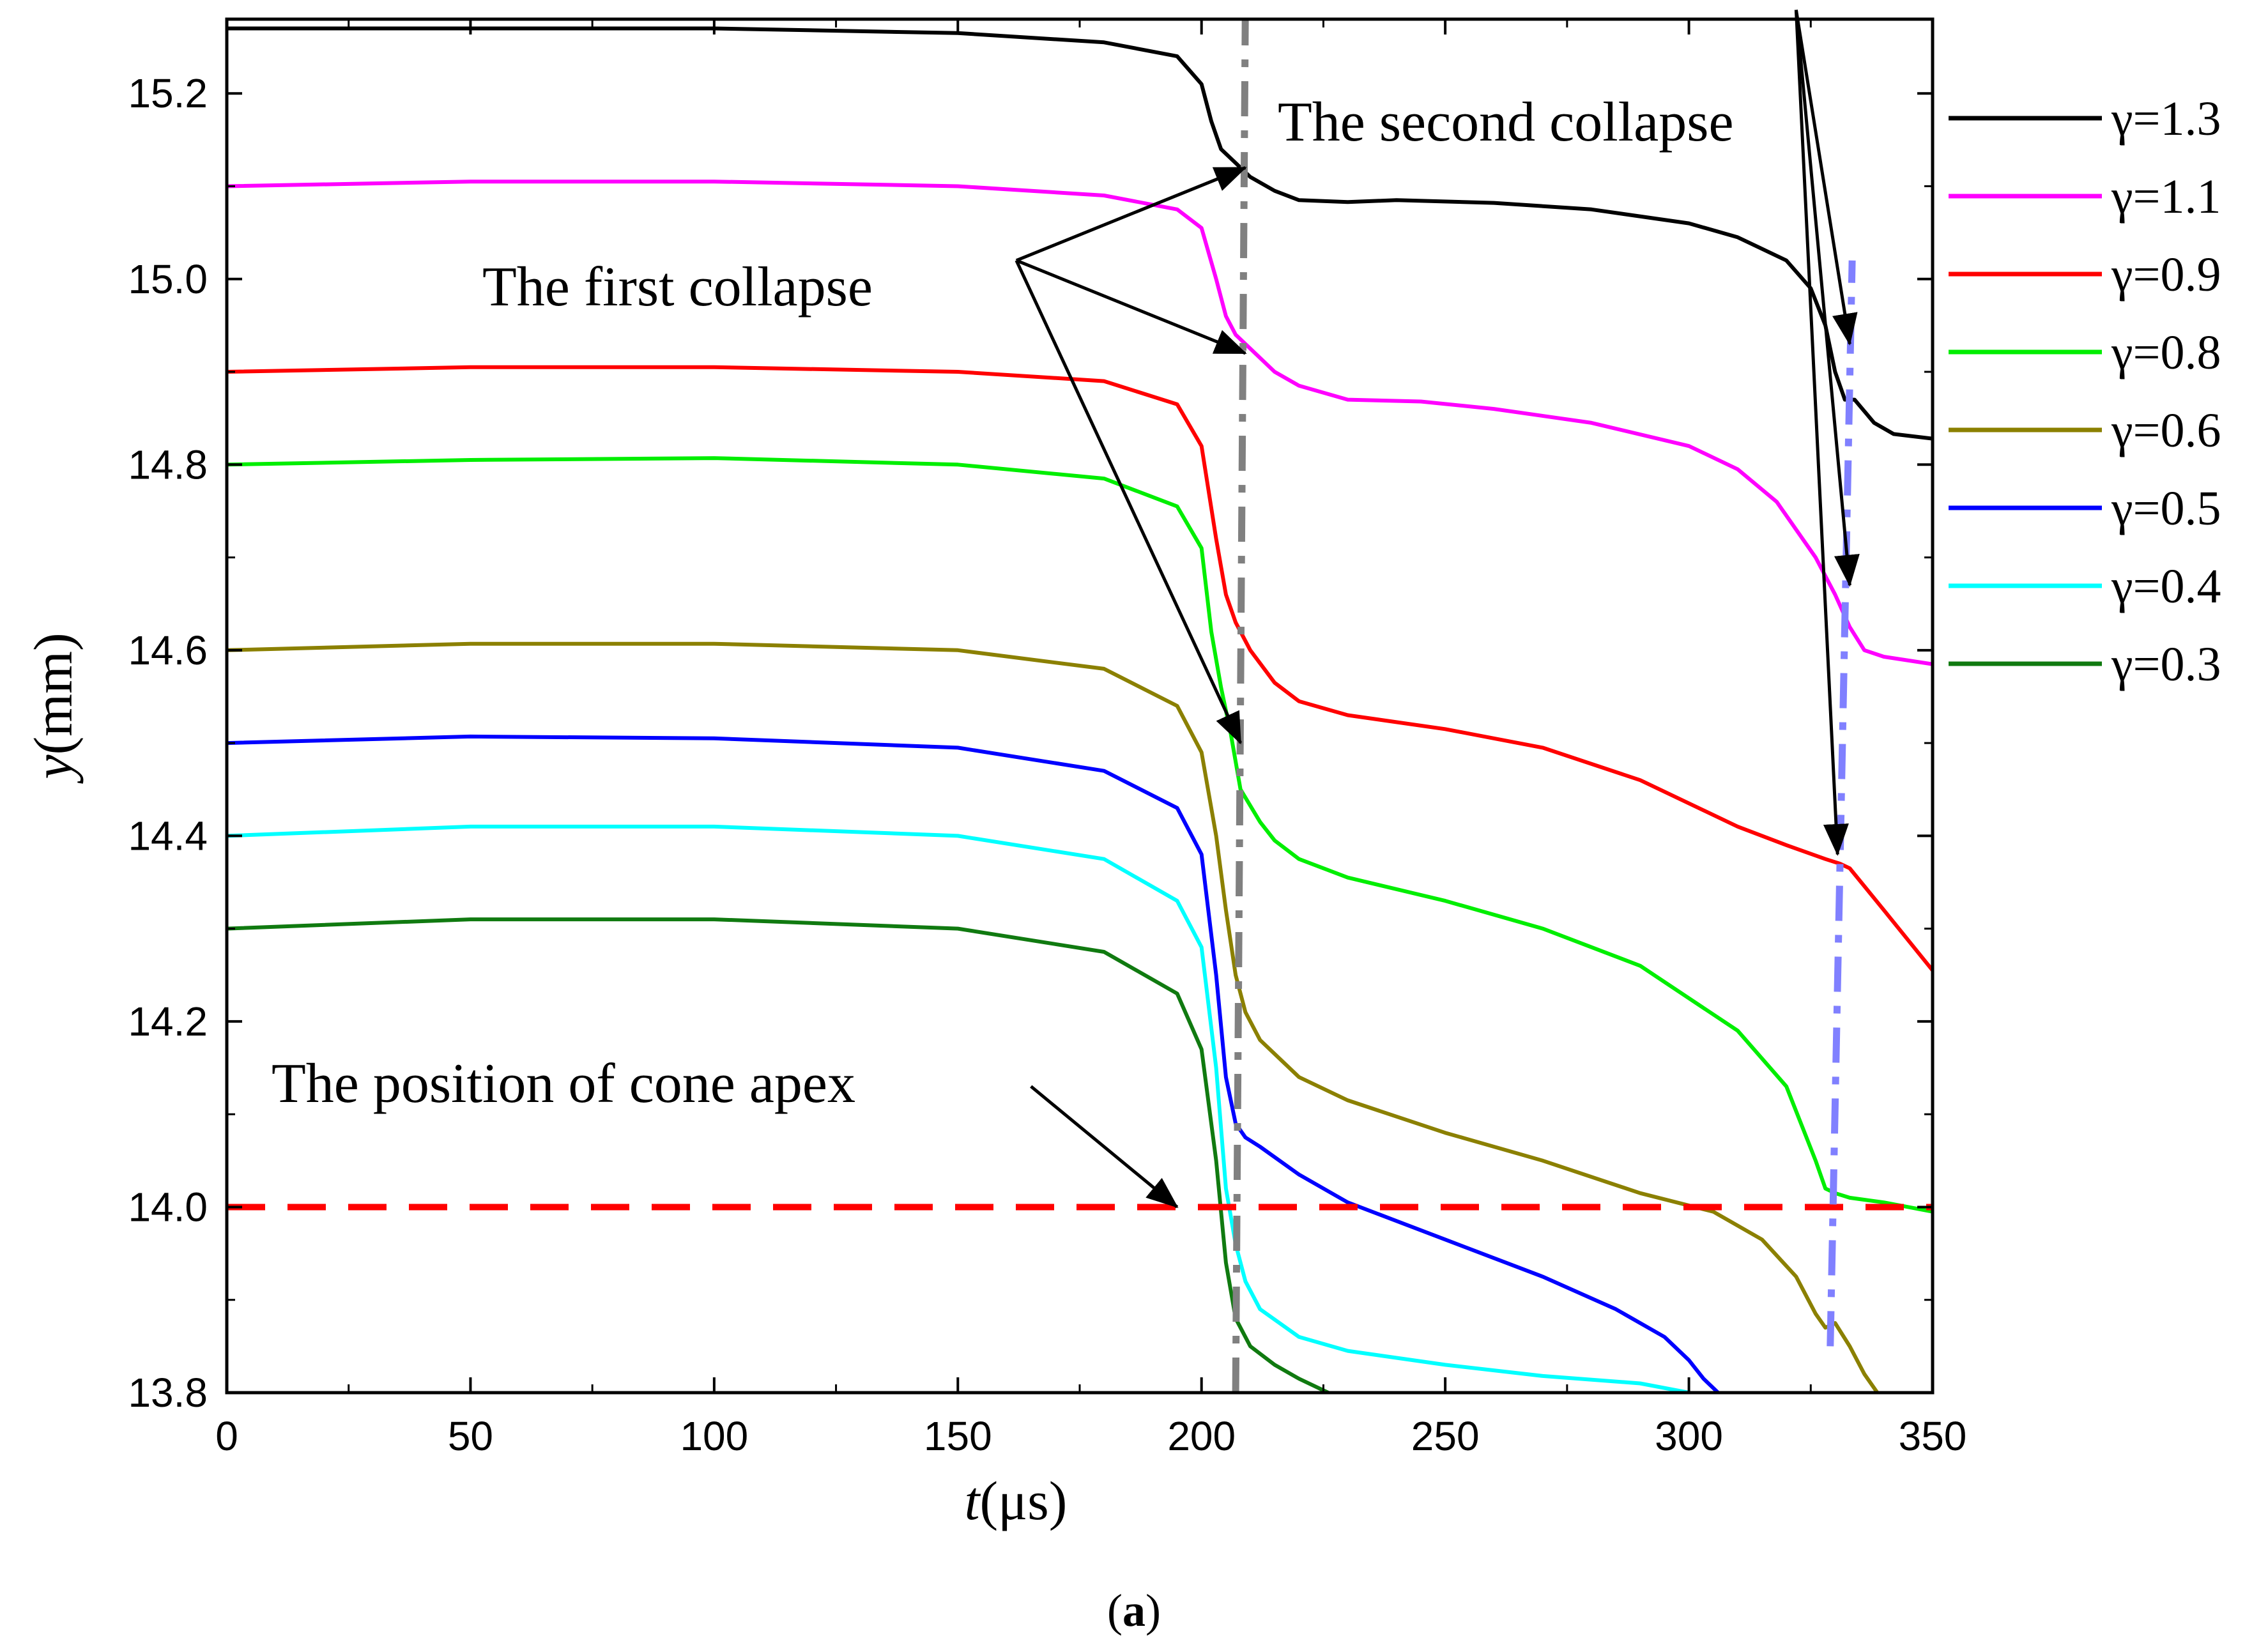 The width and height of the screenshot is (2268, 1645). What do you see at coordinates (1445, 1436) in the screenshot?
I see `x-tick-label: 250` at bounding box center [1445, 1436].